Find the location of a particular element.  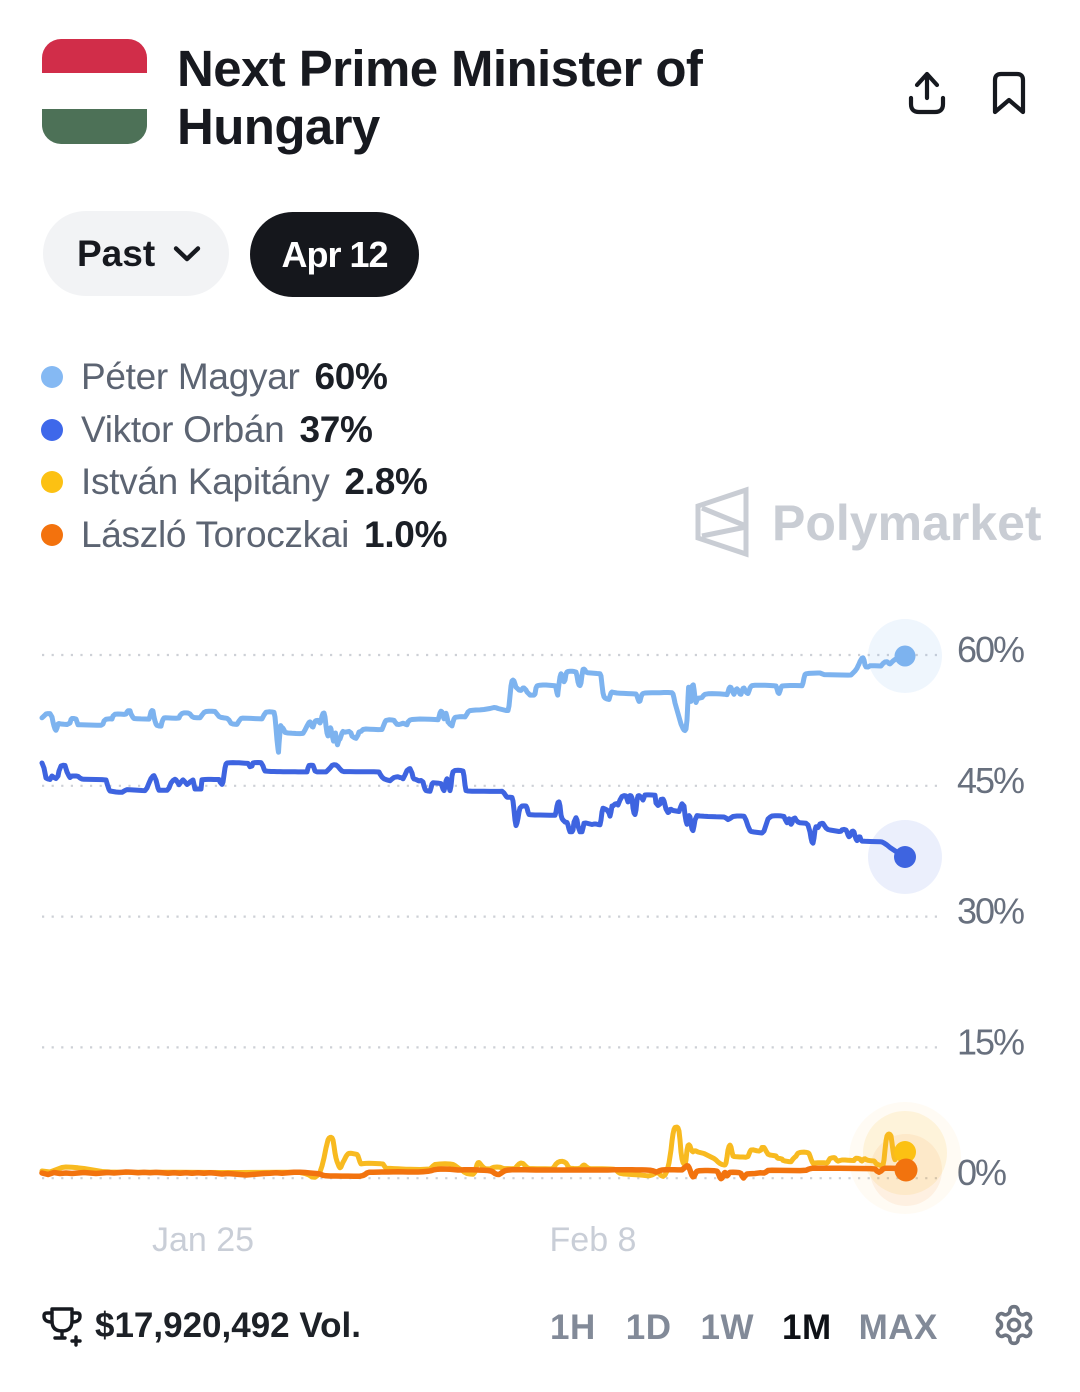

svg-text: Feb 8 is located at coordinates (593, 1240).